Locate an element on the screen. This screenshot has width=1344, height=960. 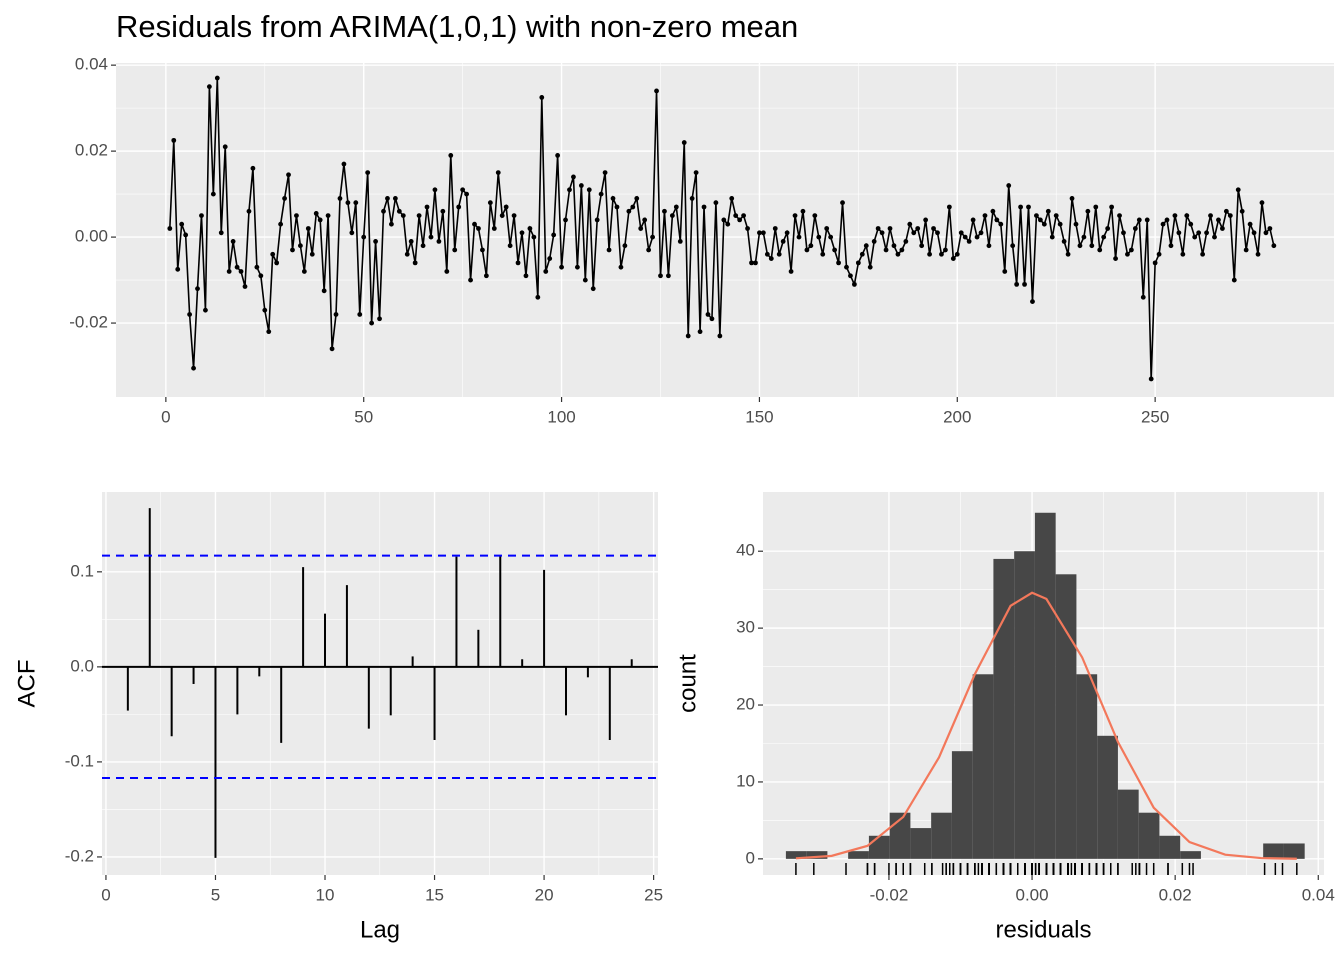
density-curve is located at coordinates (1046, 725).